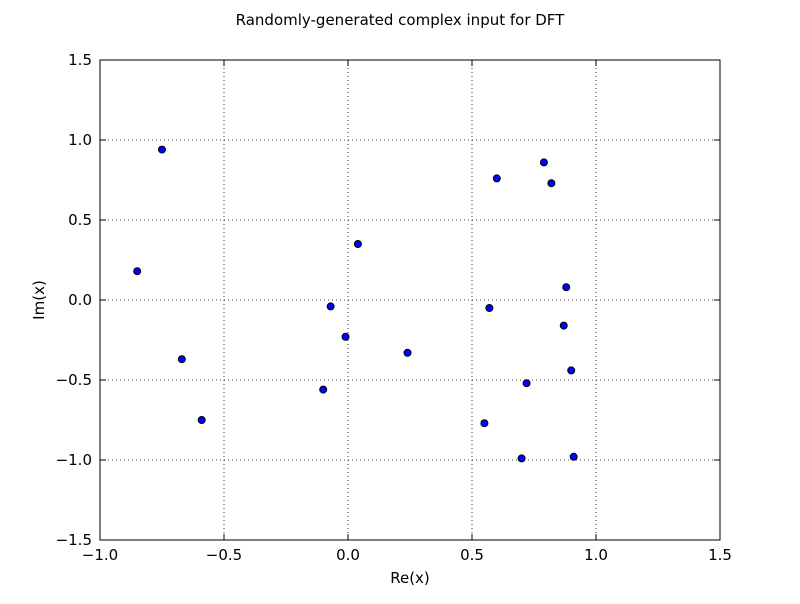  What do you see at coordinates (74, 460) in the screenshot?
I see `y-tick-label: −1.0` at bounding box center [74, 460].